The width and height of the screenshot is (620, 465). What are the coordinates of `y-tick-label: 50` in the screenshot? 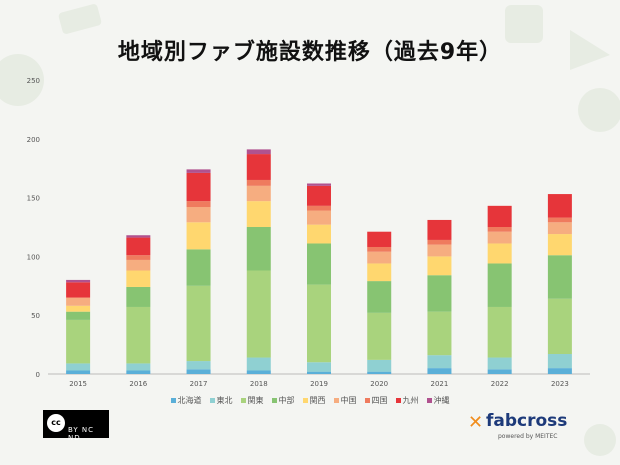 It's located at (35, 316).